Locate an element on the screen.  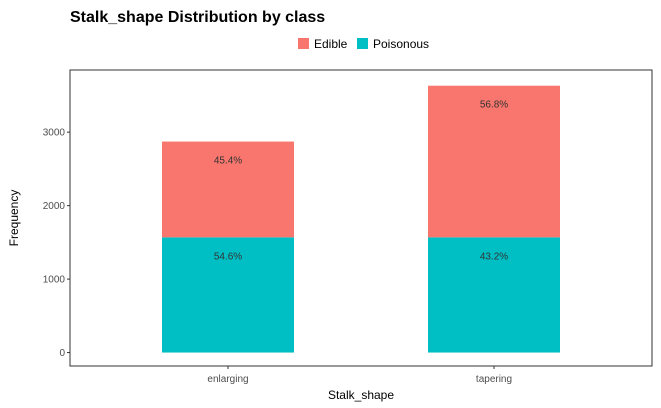
data-label-tapering-poisonous: 43.2% is located at coordinates (494, 256).